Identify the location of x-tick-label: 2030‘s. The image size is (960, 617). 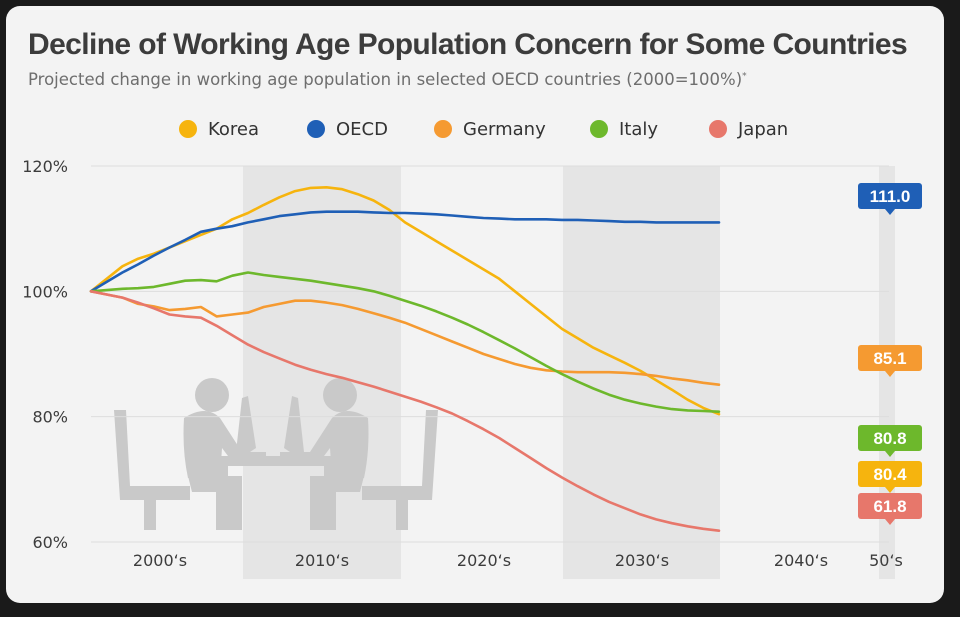
(642, 560).